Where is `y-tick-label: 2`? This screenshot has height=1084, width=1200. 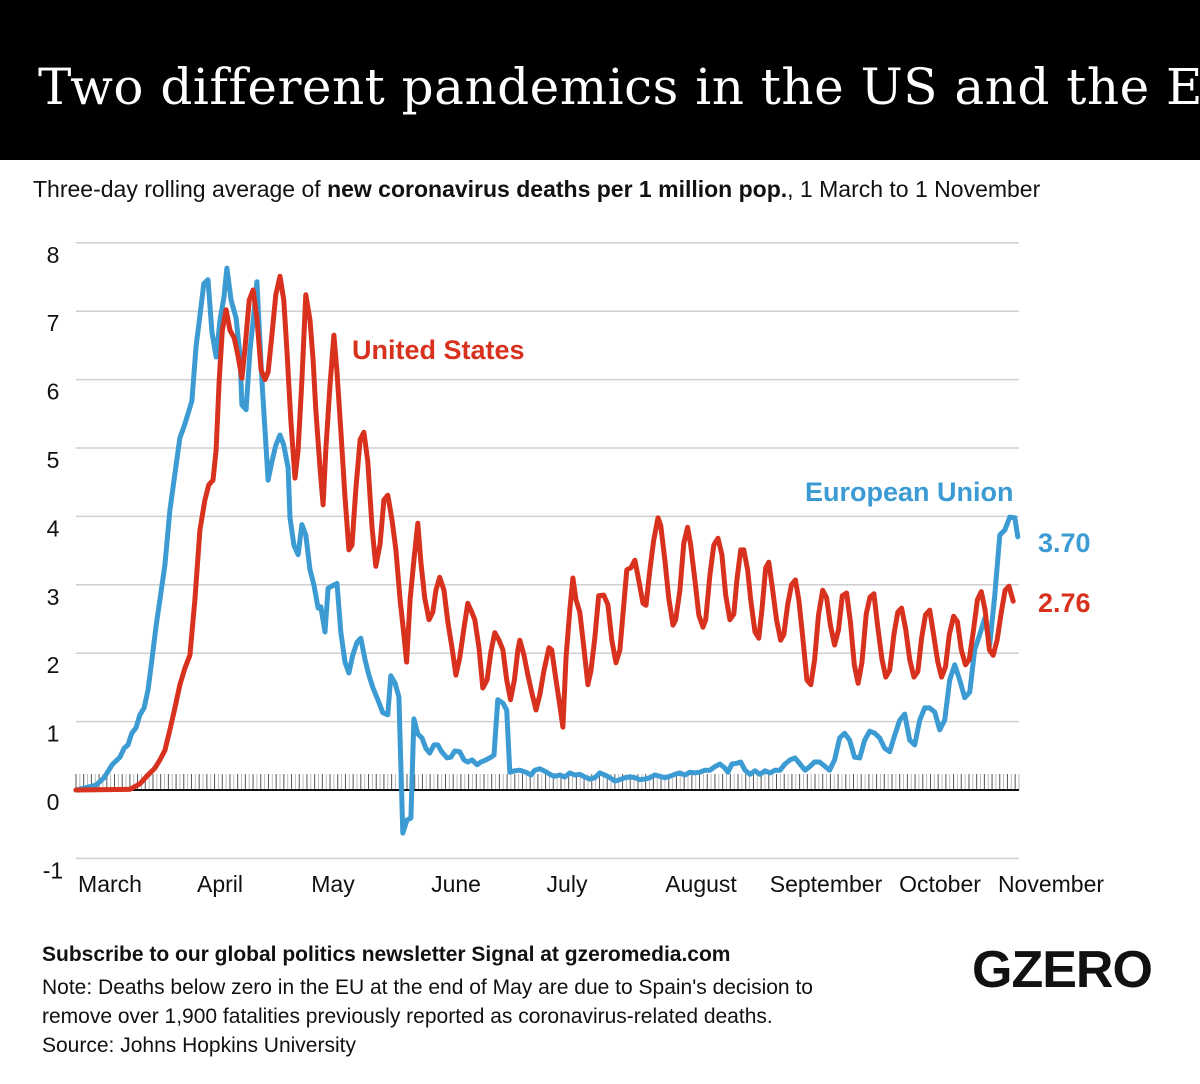
y-tick-label: 2 is located at coordinates (53, 665).